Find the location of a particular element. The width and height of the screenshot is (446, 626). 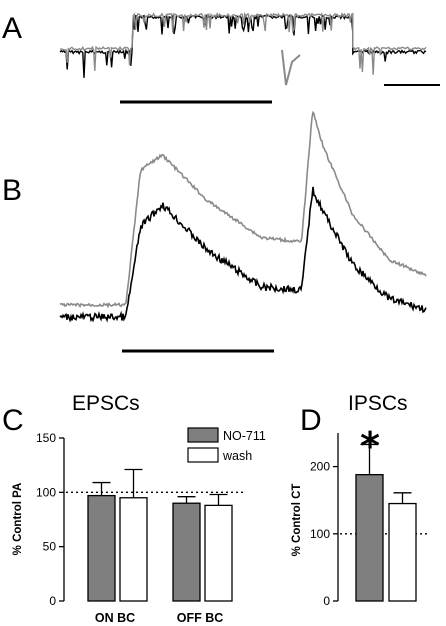

panel-d-letter: D is located at coordinates (311, 420).